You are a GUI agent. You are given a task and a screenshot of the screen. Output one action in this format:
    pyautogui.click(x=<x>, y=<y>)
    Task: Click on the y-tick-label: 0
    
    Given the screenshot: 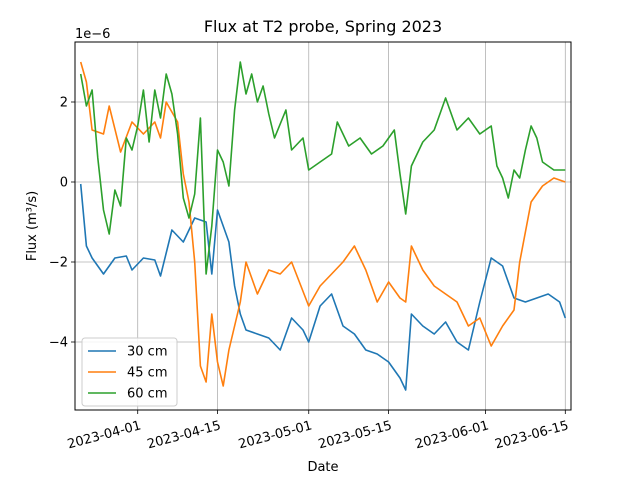 What is the action you would take?
    pyautogui.click(x=64, y=183)
    